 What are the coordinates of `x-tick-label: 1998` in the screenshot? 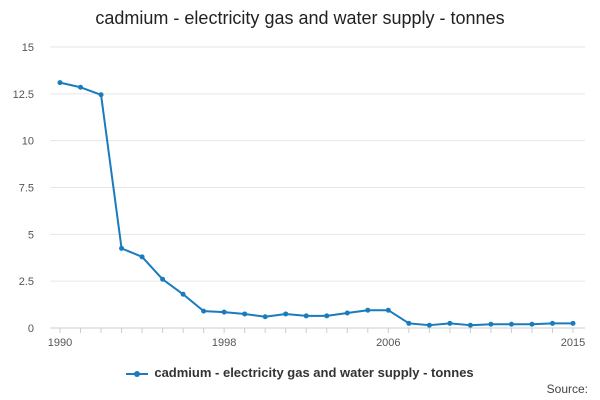 It's located at (224, 343).